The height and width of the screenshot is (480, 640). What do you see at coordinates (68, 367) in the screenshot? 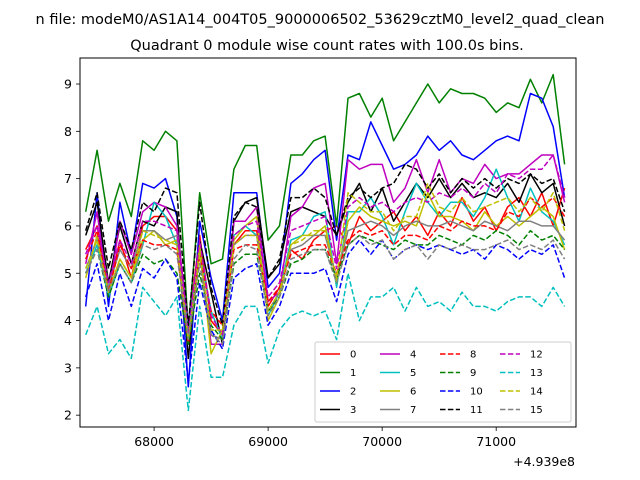
I see `y-tick-label: 3` at bounding box center [68, 367].